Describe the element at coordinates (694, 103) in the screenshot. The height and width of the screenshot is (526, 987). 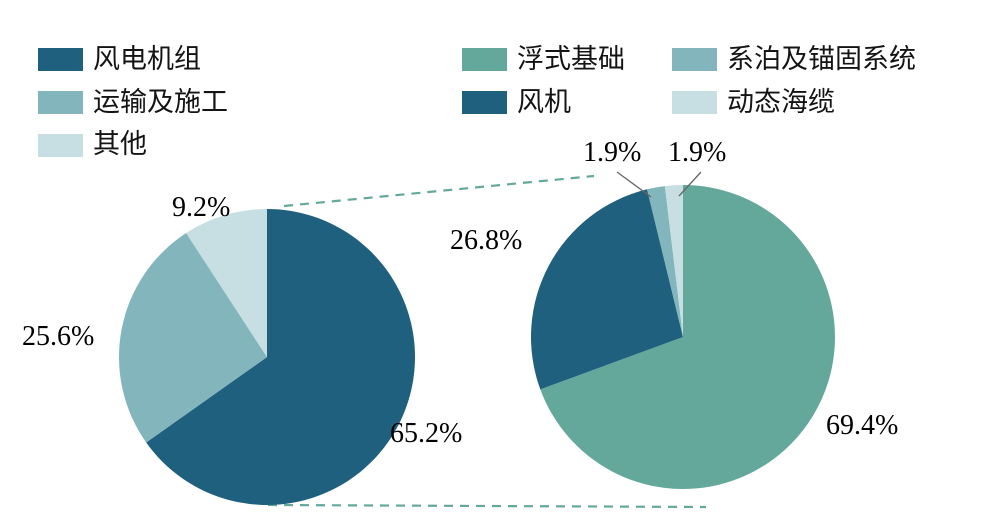
I see `legend-swatch-dynamic-sea-cable` at that location.